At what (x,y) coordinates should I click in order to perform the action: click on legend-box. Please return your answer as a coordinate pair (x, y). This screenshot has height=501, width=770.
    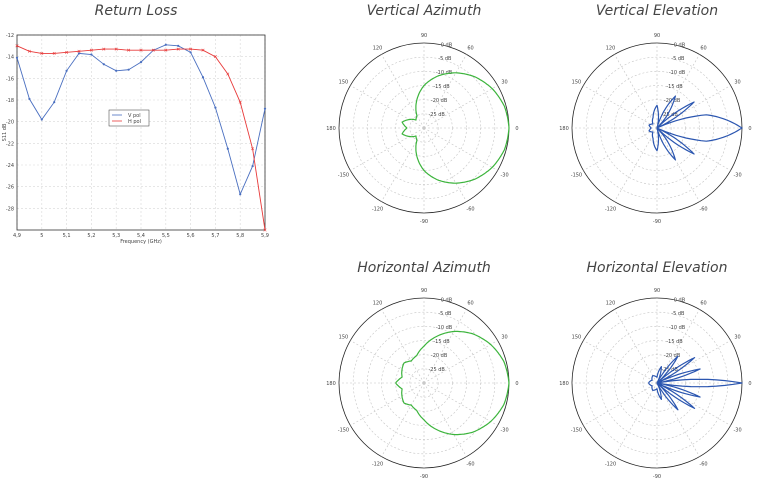
    Looking at the image, I should click on (129, 118).